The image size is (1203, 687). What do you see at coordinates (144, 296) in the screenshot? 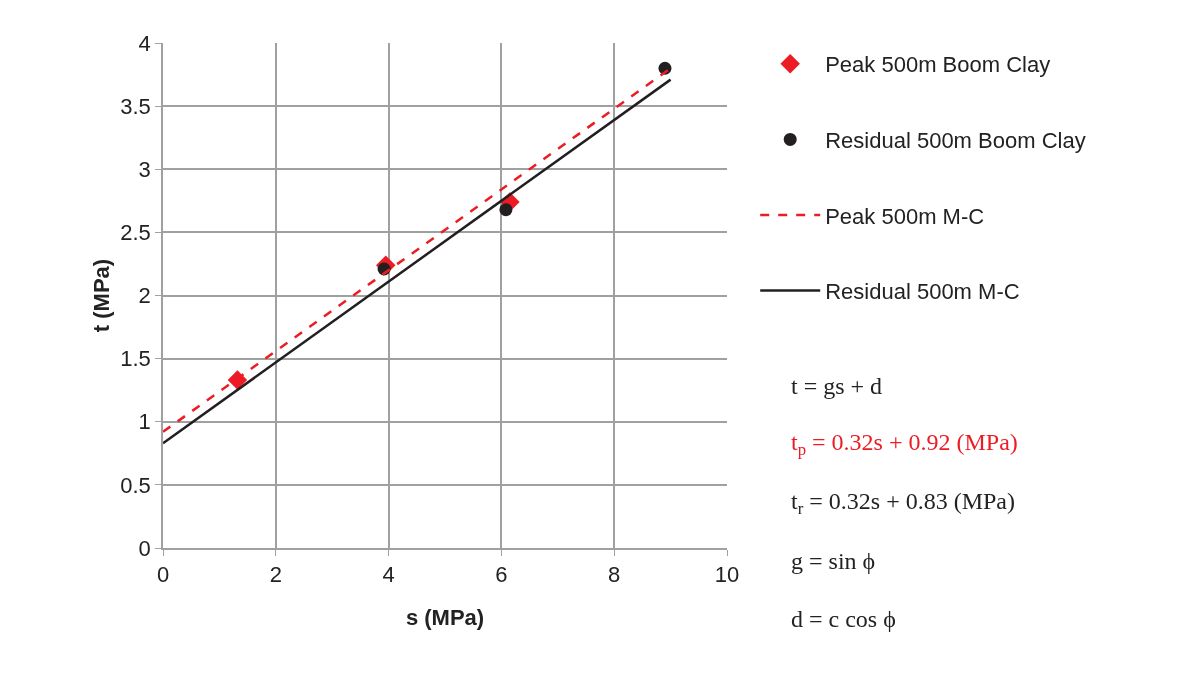
I see `y-tick-label: 2` at bounding box center [144, 296].